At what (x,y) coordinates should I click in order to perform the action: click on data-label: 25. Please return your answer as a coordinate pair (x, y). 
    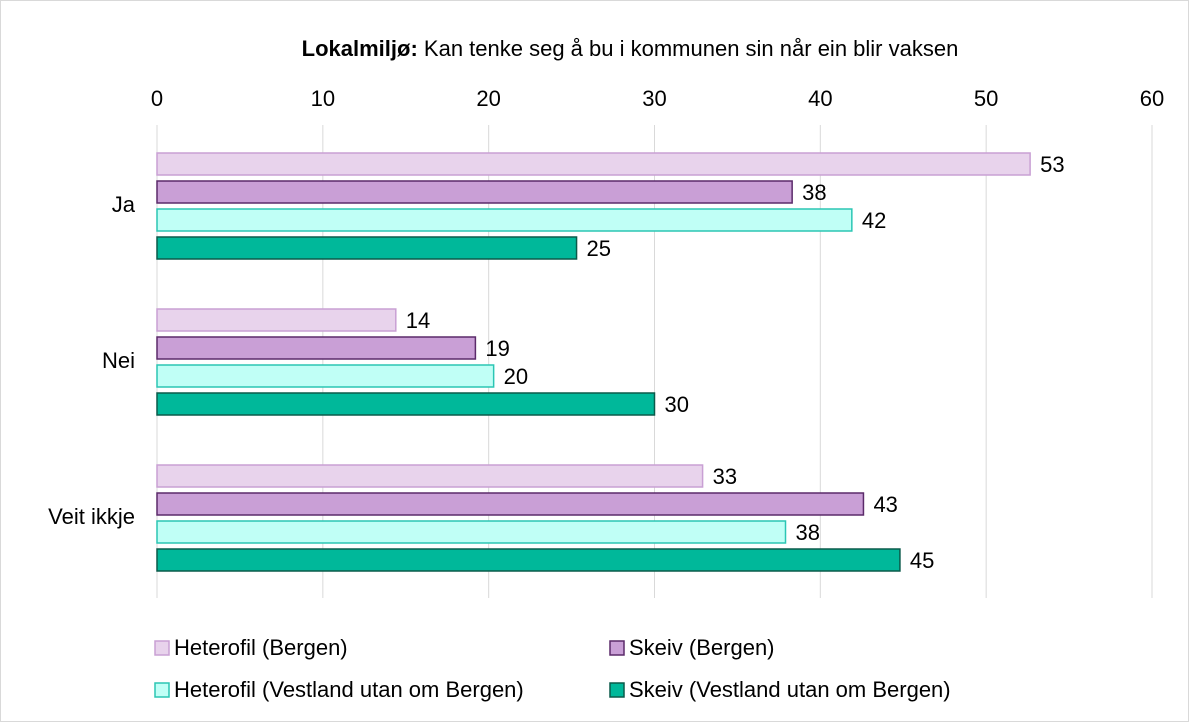
    Looking at the image, I should click on (599, 248).